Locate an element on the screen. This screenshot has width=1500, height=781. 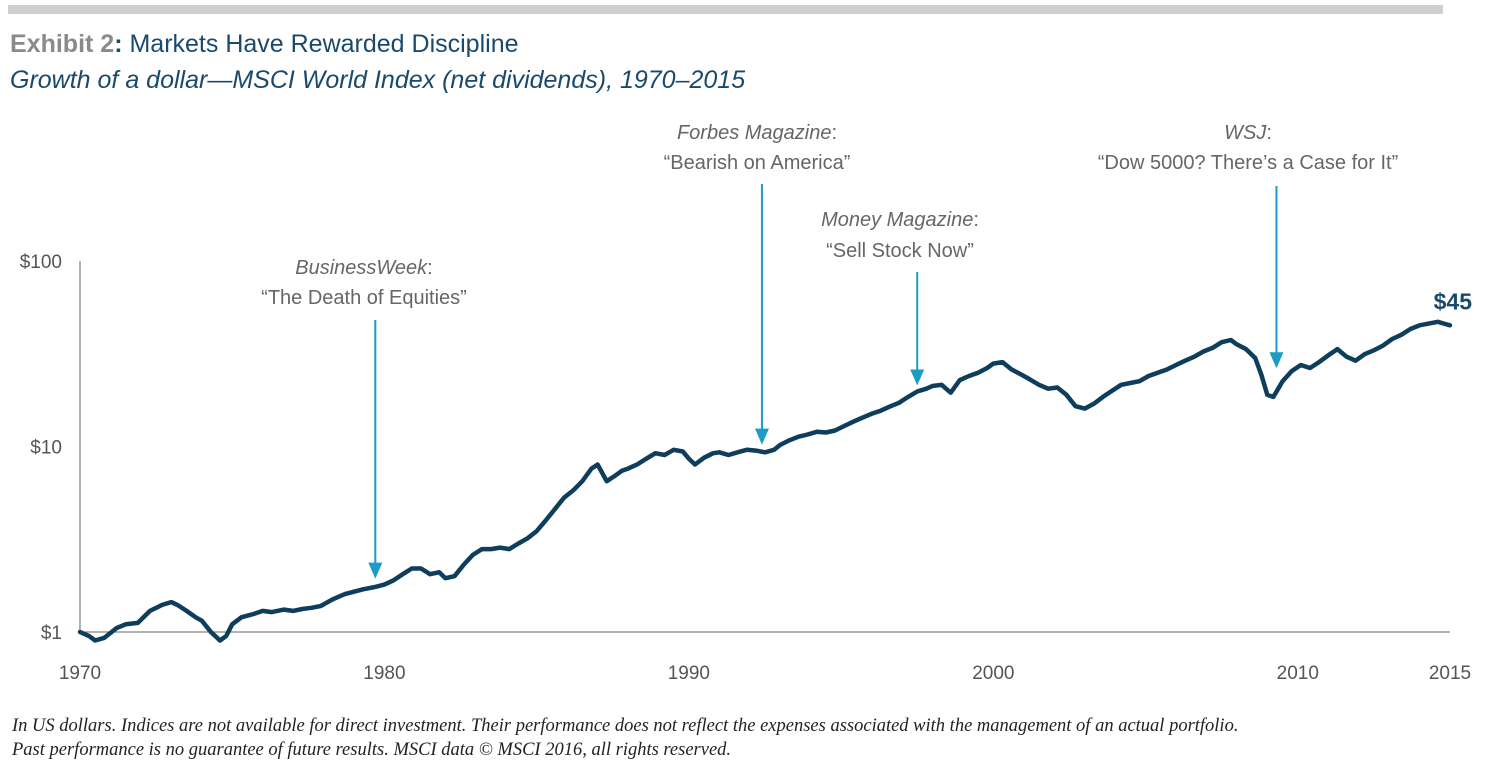
top-rule is located at coordinates (725, 9).